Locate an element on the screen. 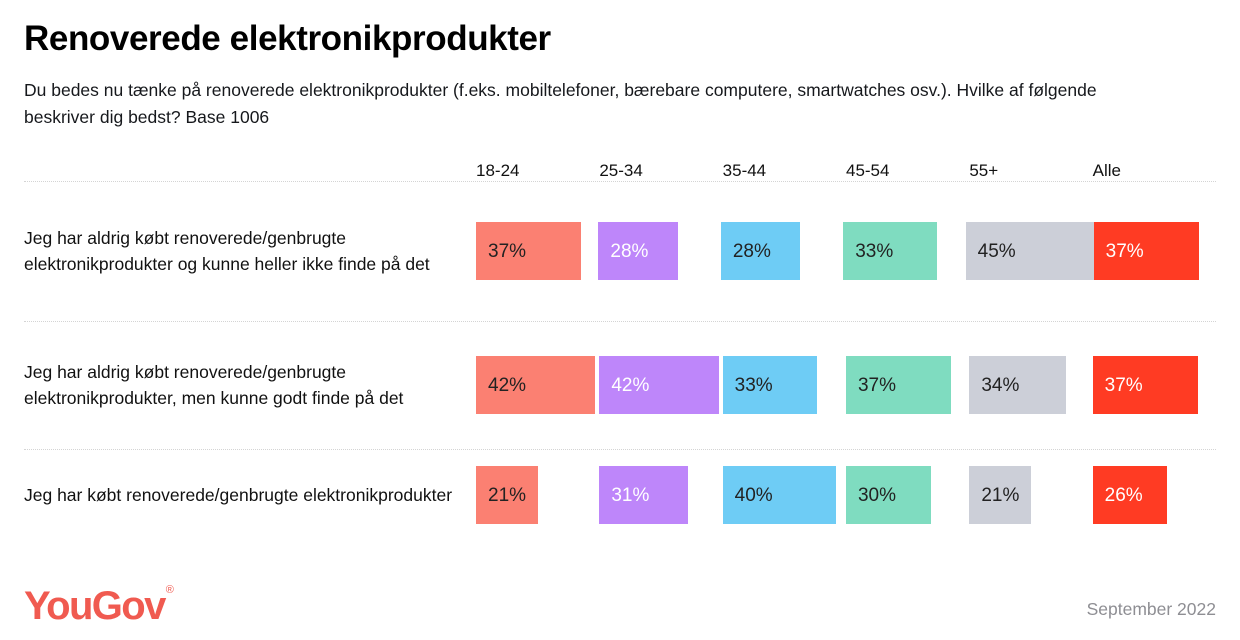  row-bars: 21% 31% 40% 30% 21% 26% is located at coordinates (846, 495).